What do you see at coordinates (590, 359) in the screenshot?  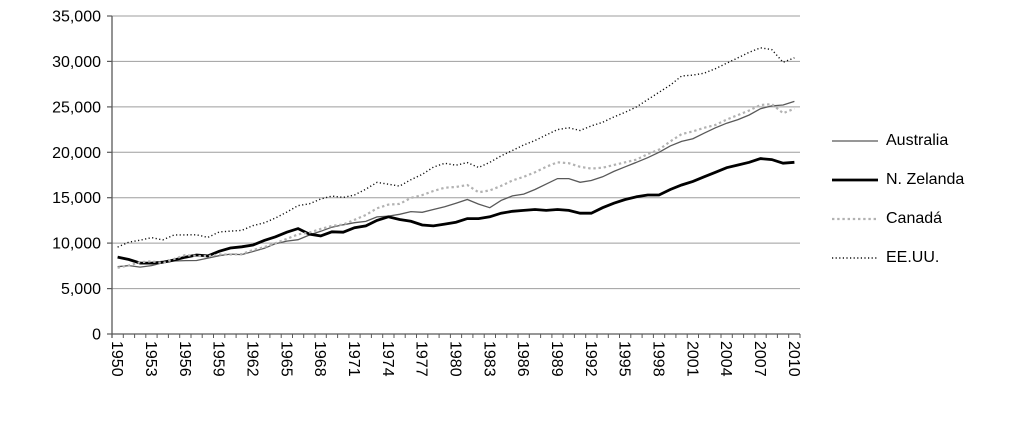 I see `x-axis-label: 1992` at bounding box center [590, 359].